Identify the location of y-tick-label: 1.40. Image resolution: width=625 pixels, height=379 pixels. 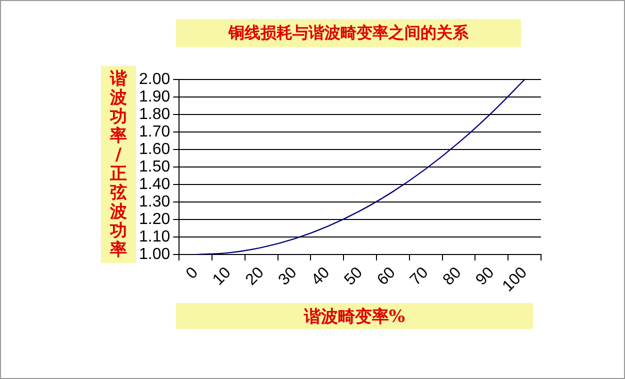
(154, 184).